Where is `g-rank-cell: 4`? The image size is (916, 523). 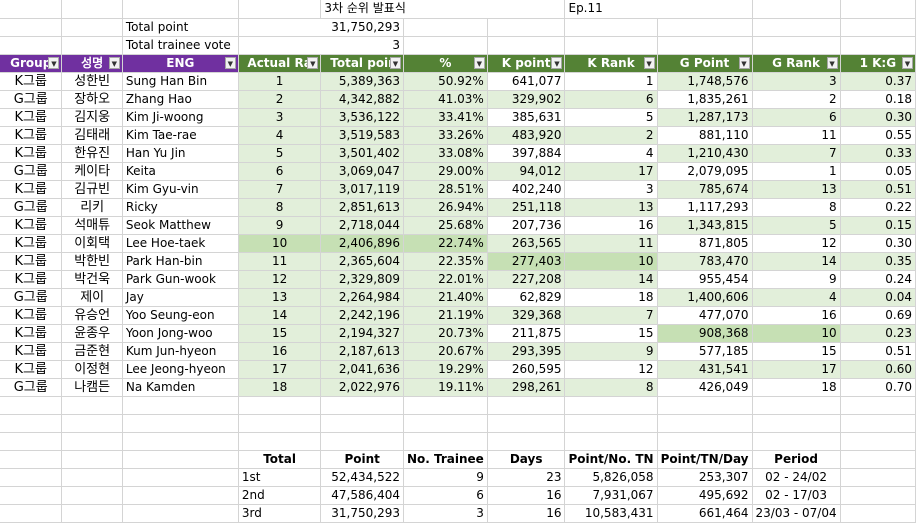 g-rank-cell: 4 is located at coordinates (796, 297).